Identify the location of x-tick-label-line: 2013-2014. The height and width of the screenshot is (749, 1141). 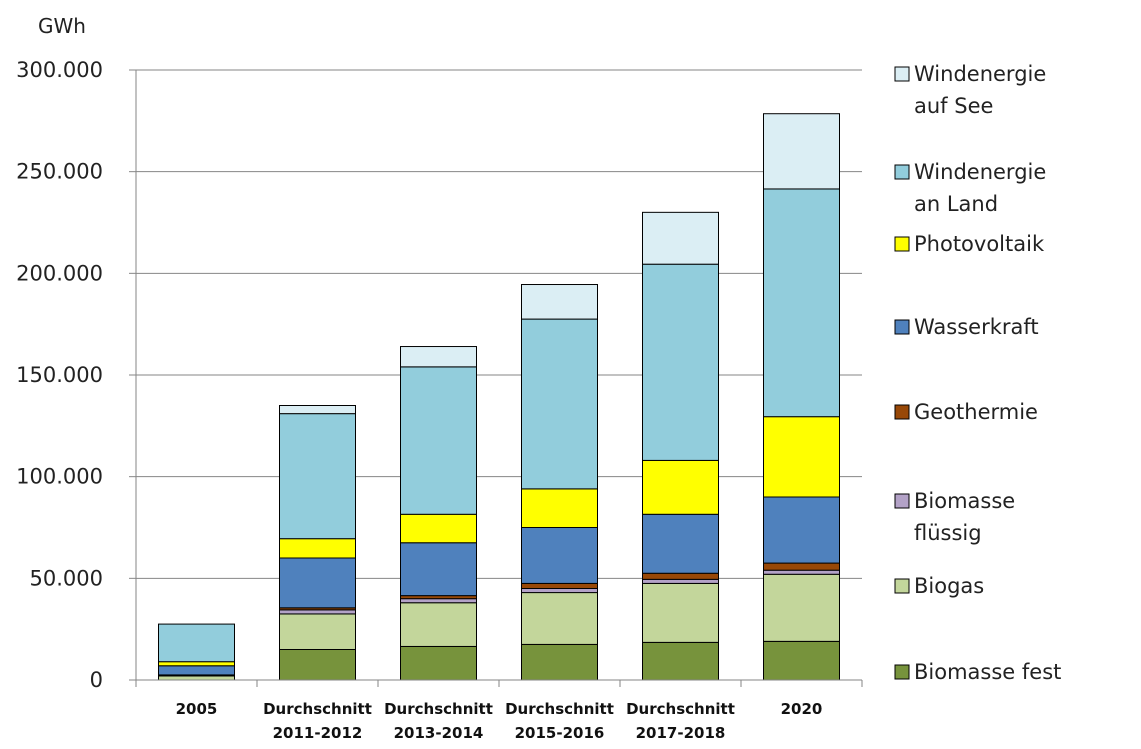
(439, 733).